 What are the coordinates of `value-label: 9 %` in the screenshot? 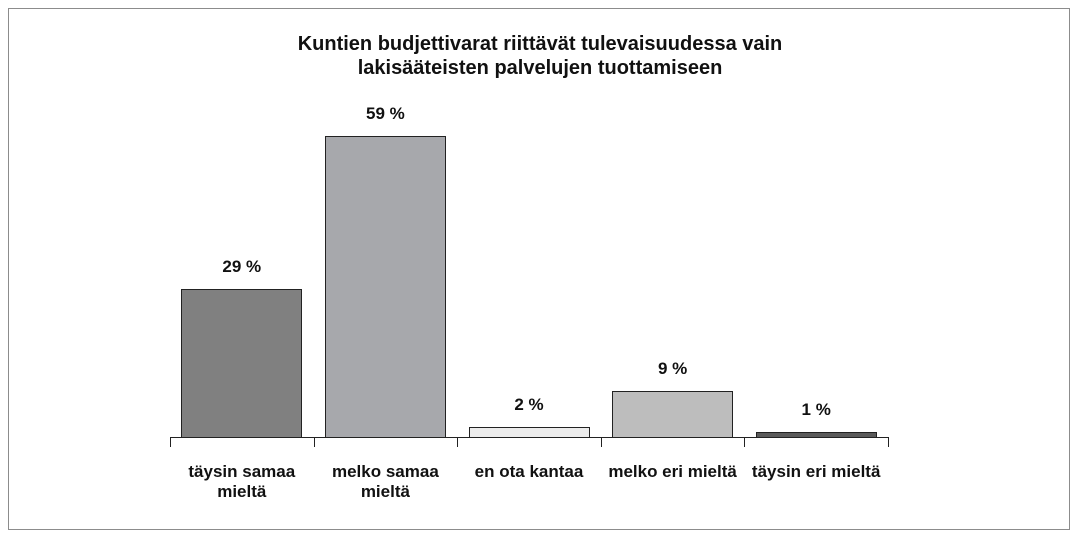 It's located at (672, 369).